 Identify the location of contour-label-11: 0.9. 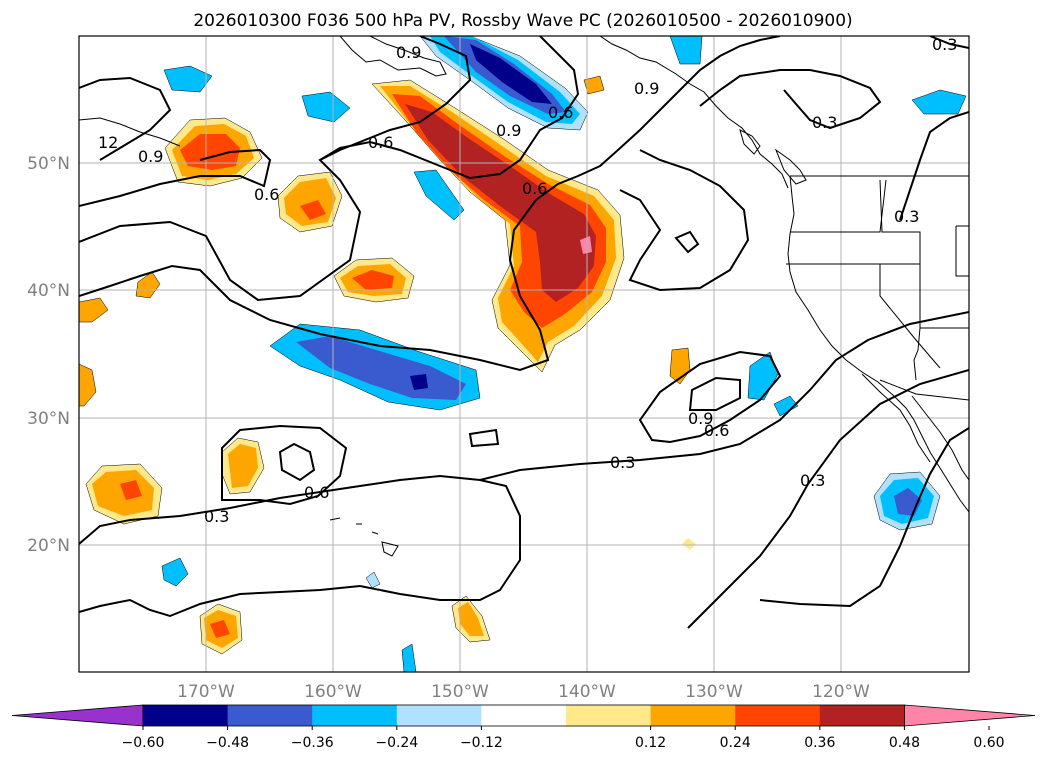
(646, 88).